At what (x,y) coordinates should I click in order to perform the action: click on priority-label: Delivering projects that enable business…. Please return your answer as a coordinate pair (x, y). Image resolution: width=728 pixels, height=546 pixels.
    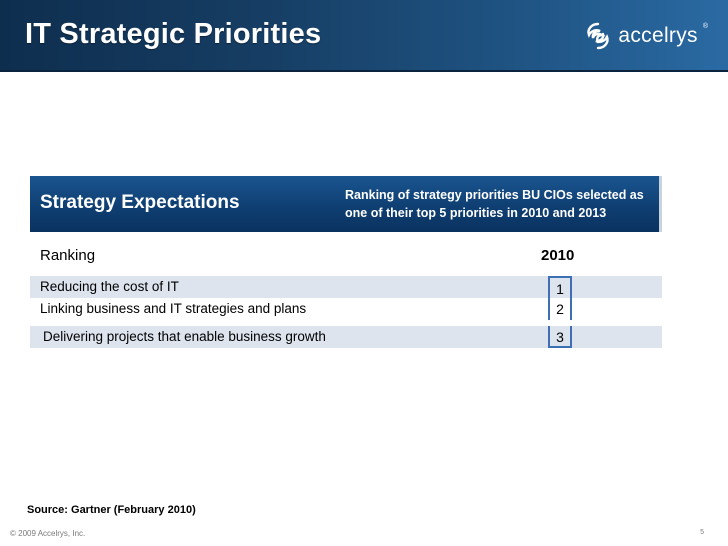
    Looking at the image, I should click on (184, 336).